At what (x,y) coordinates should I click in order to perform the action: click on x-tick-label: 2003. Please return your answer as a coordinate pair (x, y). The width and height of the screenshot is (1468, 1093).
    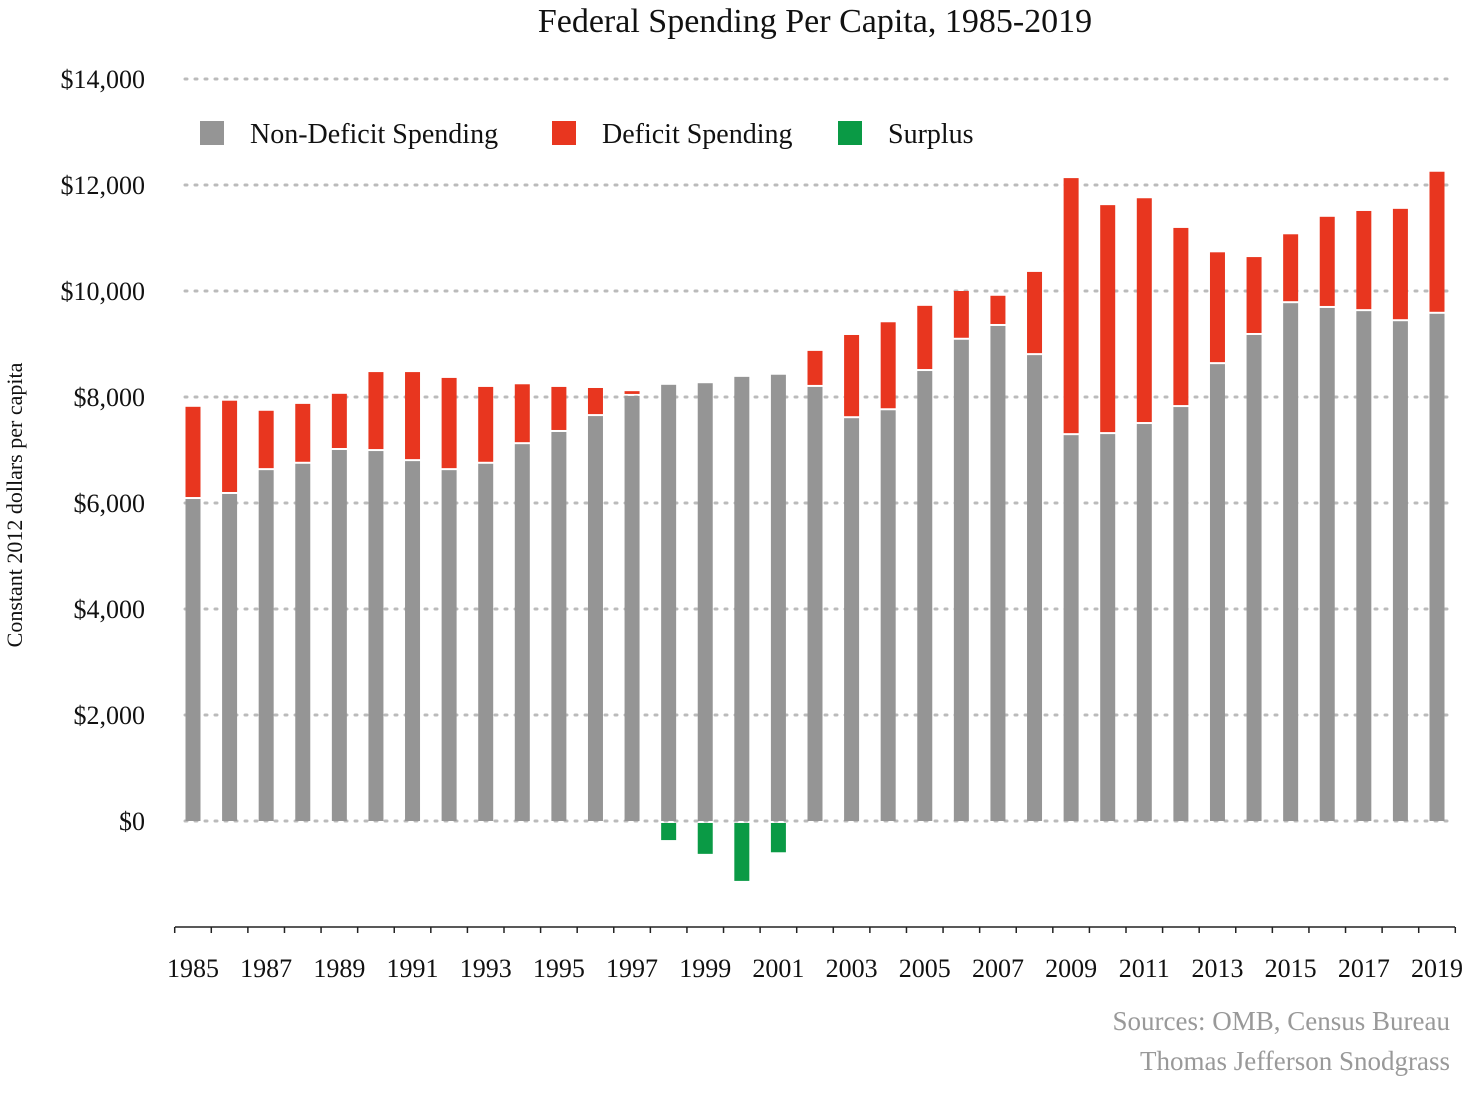
    Looking at the image, I should click on (852, 968).